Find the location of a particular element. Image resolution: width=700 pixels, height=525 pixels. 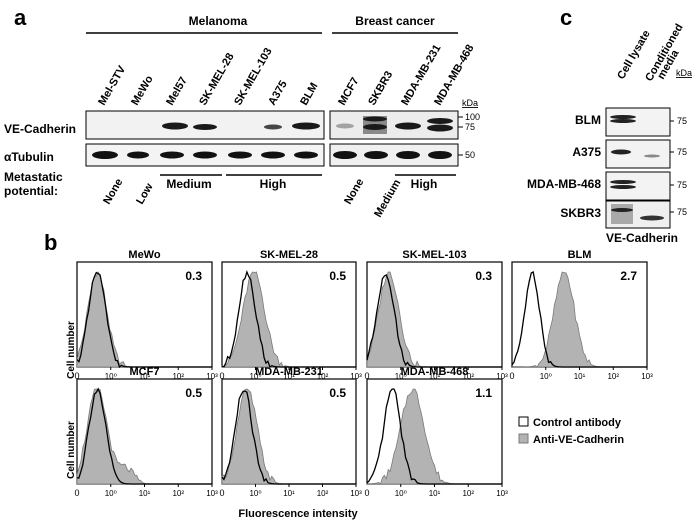

plot-ratio-mda-mb-468: 1.1 is located at coordinates (483, 393).